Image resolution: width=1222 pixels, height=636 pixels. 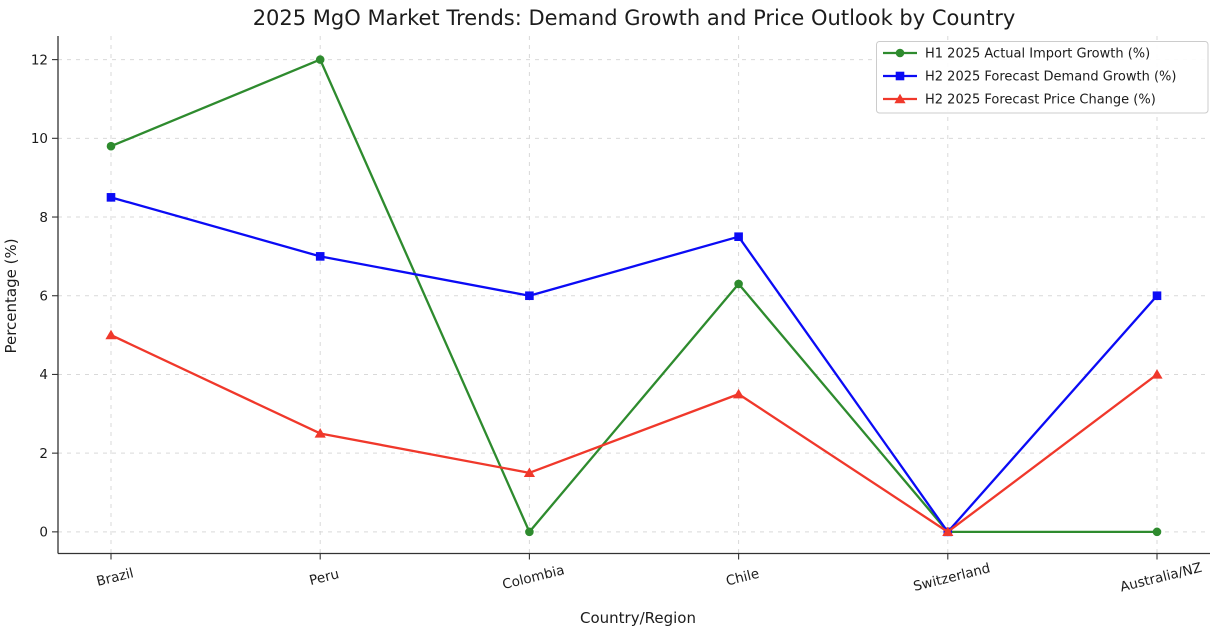 I want to click on legend-item-label: H2 2025 Forecast Demand Growth (%), so click(x=1050, y=77).